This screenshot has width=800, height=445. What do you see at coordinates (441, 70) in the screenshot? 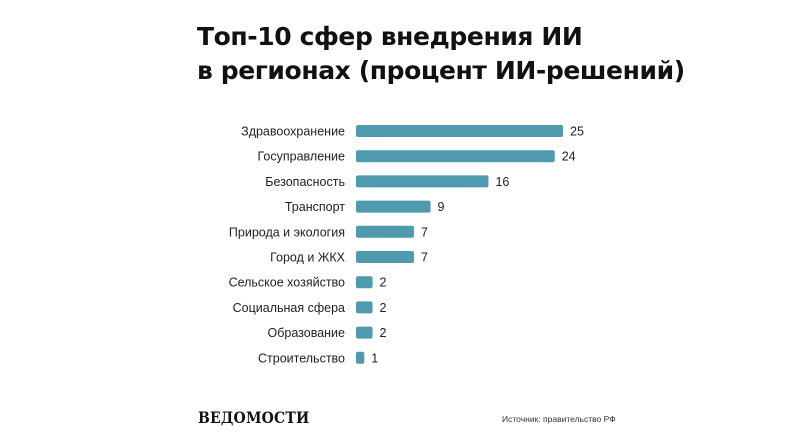
I see `chart-title-line-2: в регионах (процент ИИ-решений)` at bounding box center [441, 70].